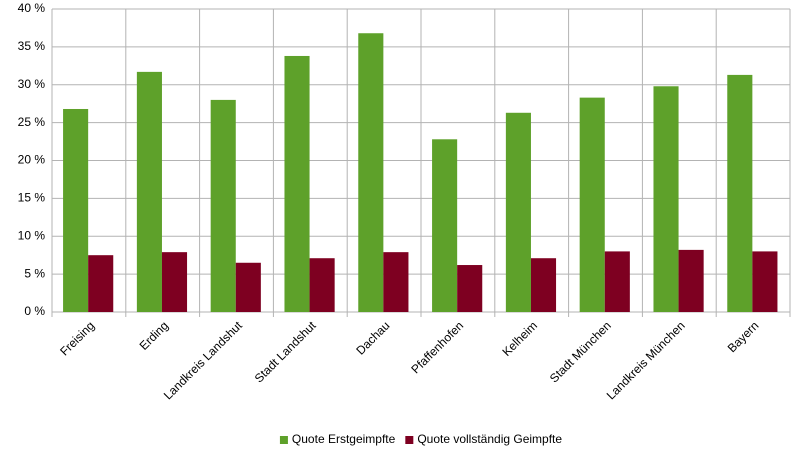 The height and width of the screenshot is (449, 800). I want to click on x-tick-label: Freising, so click(77, 338).